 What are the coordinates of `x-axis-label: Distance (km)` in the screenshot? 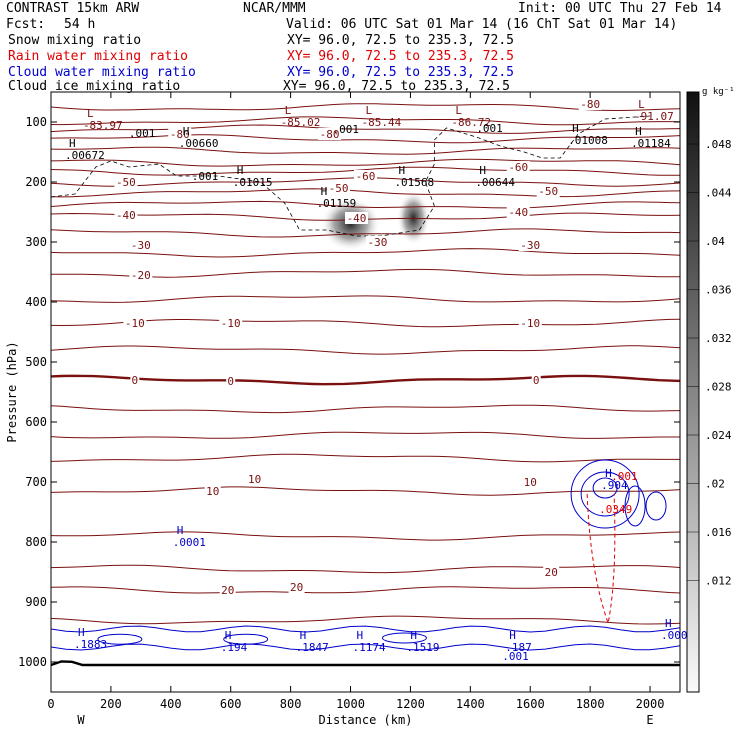 It's located at (366, 720).